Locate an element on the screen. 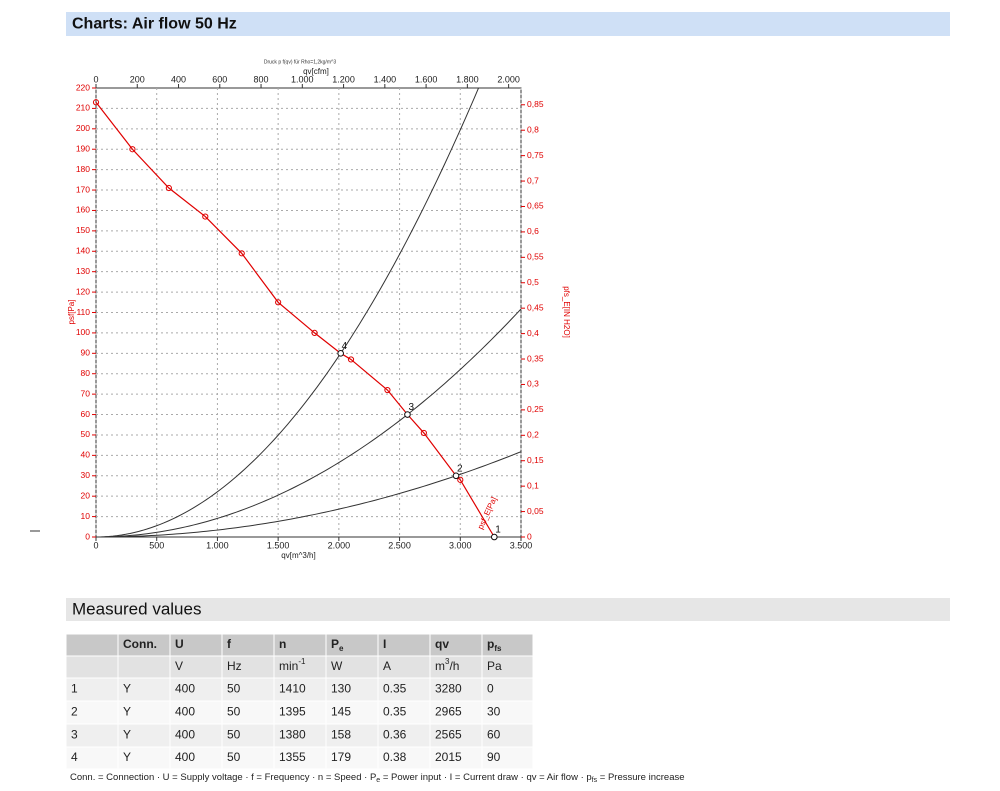 Image resolution: width=1000 pixels, height=791 pixels. x2-axis-label: qv[cfm] is located at coordinates (316, 71).